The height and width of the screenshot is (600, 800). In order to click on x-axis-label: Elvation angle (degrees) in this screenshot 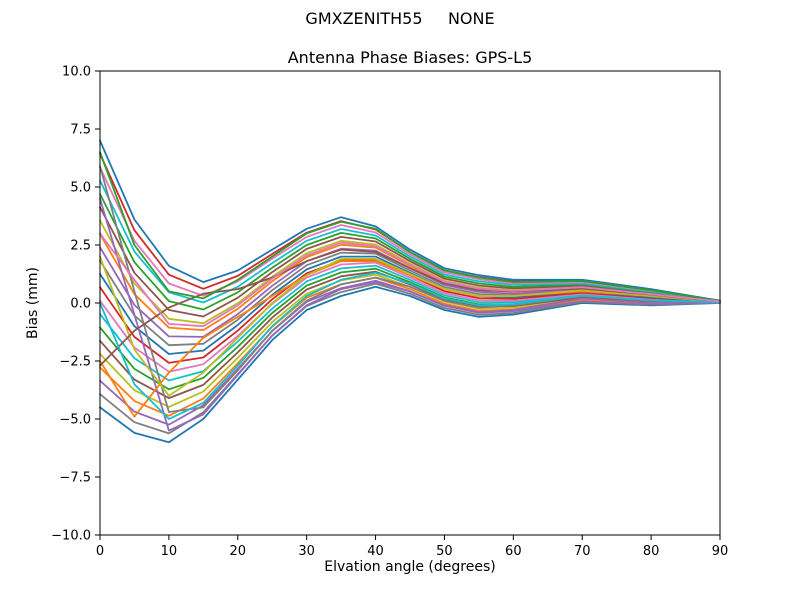, I will do `click(410, 567)`.